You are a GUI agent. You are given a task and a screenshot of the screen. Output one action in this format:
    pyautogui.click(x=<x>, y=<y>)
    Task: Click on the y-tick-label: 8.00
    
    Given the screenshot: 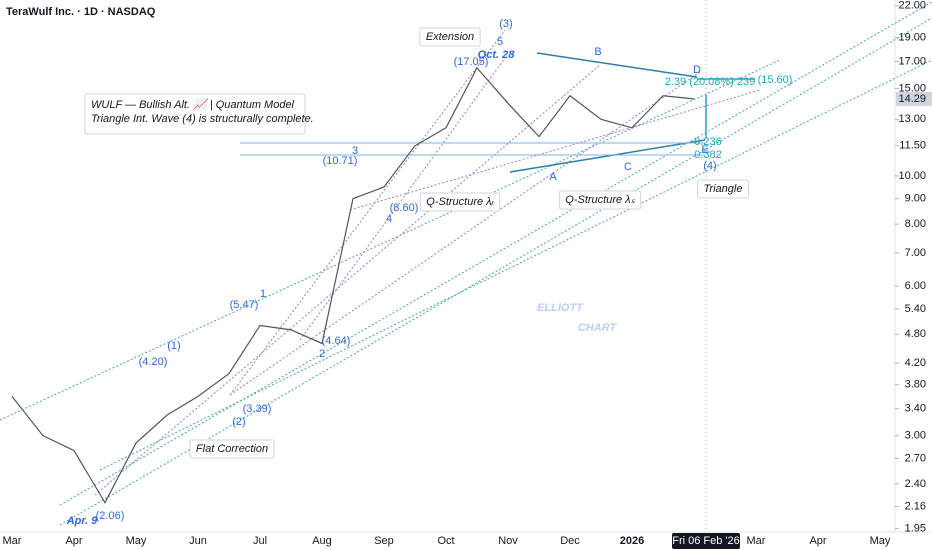 What is the action you would take?
    pyautogui.click(x=915, y=224)
    